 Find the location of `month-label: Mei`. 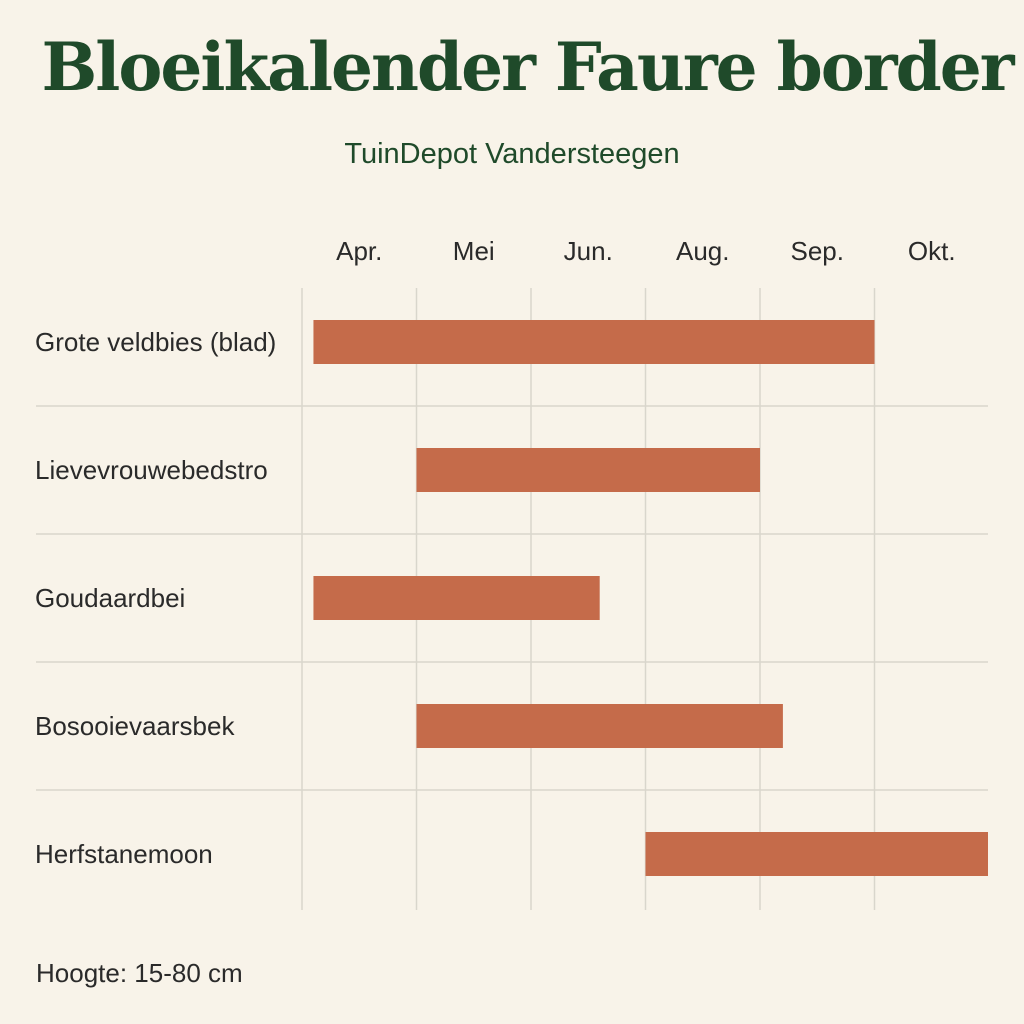

month-label: Mei is located at coordinates (474, 251).